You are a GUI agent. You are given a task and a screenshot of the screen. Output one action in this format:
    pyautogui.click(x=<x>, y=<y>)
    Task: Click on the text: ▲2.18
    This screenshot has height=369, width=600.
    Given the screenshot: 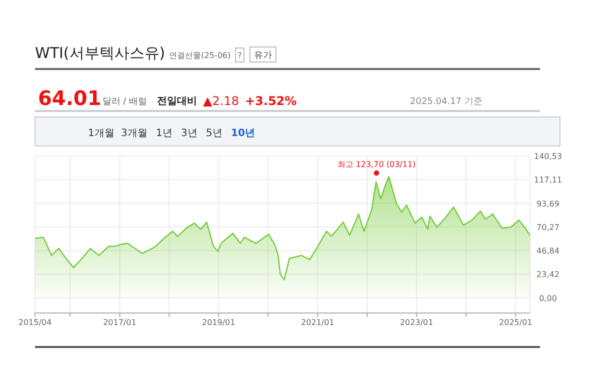 What is the action you would take?
    pyautogui.click(x=221, y=101)
    